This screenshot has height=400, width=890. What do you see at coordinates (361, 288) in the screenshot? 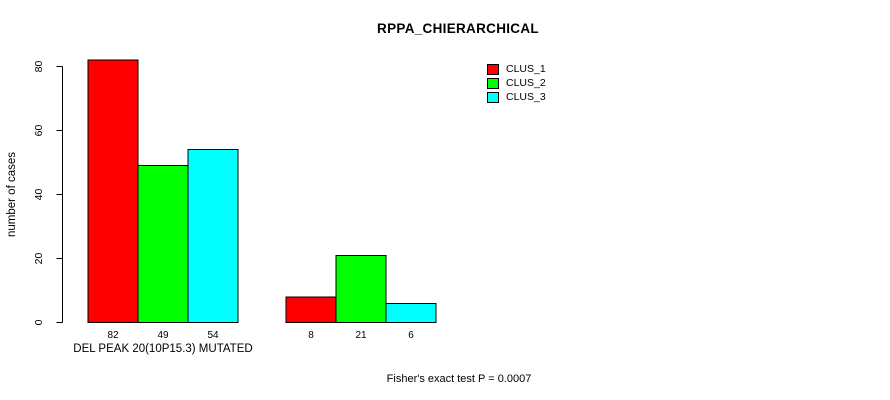
I see `bar-clus_2-group2` at bounding box center [361, 288].